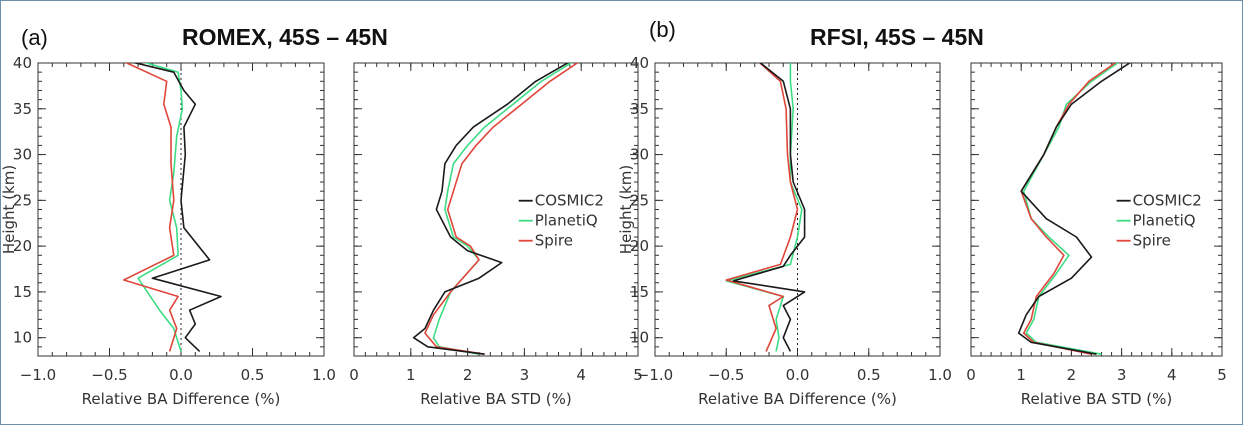 This screenshot has width=1243, height=425. Describe the element at coordinates (1164, 221) in the screenshot. I see `chart-4-legend-label-planetiq: PlanetiQ` at that location.